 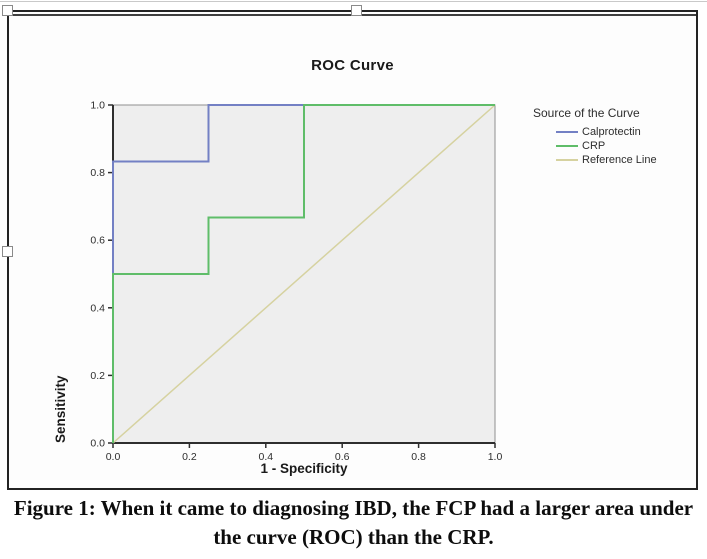 I want to click on x-axis-label: 1 - Specificity, so click(x=304, y=468).